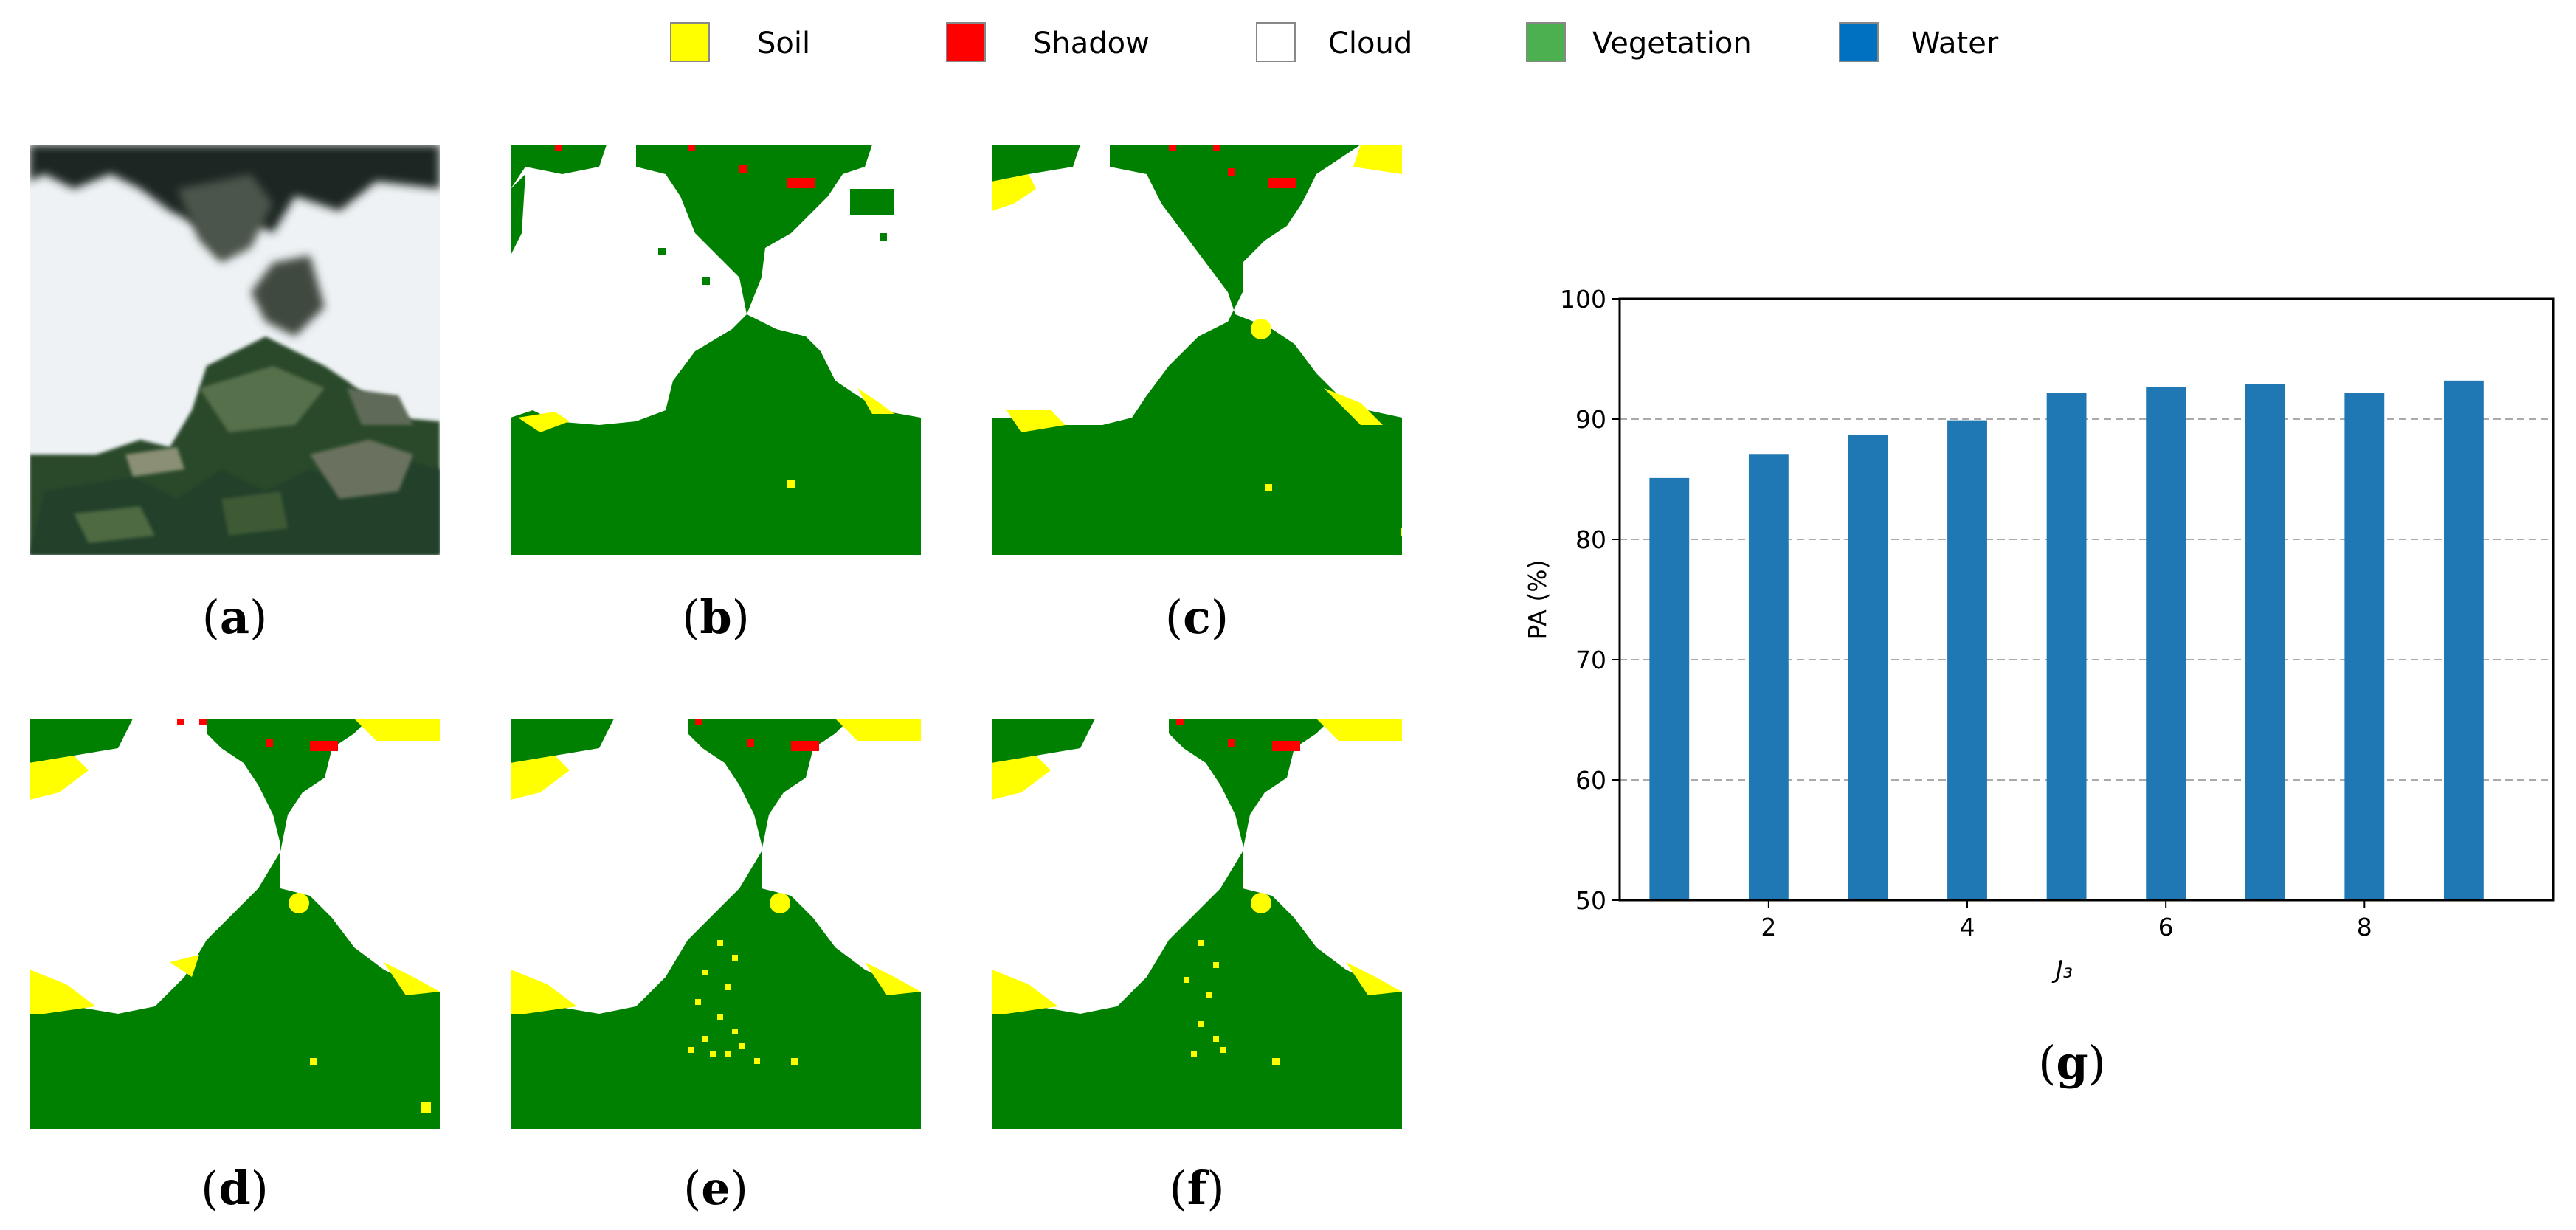 The height and width of the screenshot is (1230, 2576). What do you see at coordinates (1583, 299) in the screenshot?
I see `y-tick-label-100: 100` at bounding box center [1583, 299].